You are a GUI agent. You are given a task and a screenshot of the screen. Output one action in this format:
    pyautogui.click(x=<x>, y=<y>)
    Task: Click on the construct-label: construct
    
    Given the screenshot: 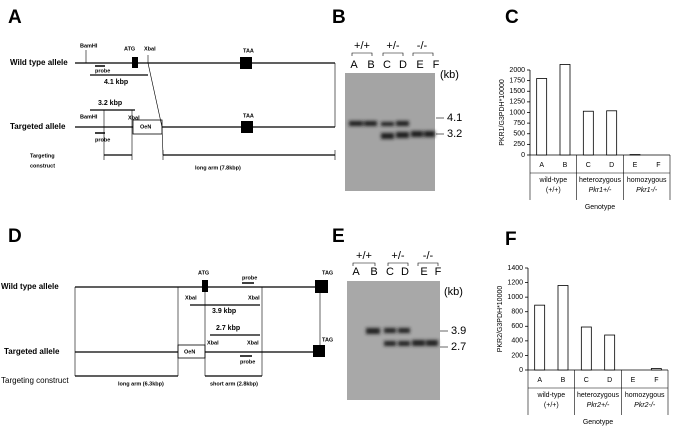 What is the action you would take?
    pyautogui.click(x=42, y=166)
    